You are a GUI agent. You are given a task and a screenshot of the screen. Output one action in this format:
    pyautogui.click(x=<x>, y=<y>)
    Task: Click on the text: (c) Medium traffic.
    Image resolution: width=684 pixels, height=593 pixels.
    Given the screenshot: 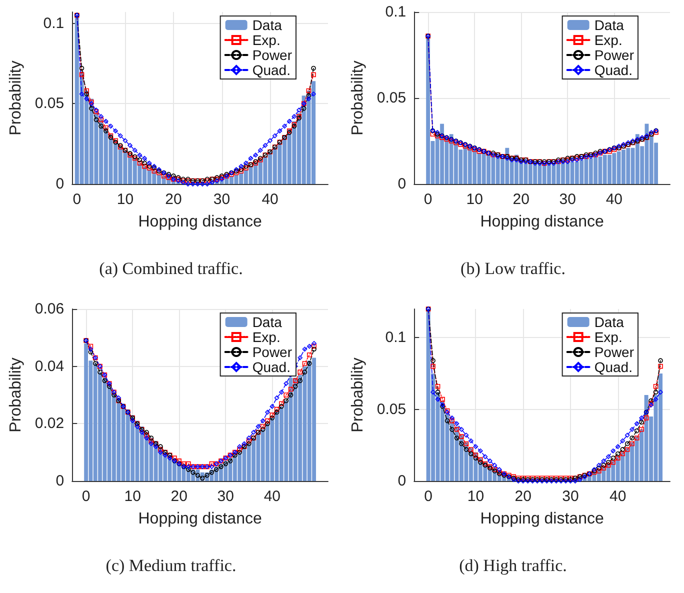 What is the action you would take?
    pyautogui.click(x=171, y=565)
    